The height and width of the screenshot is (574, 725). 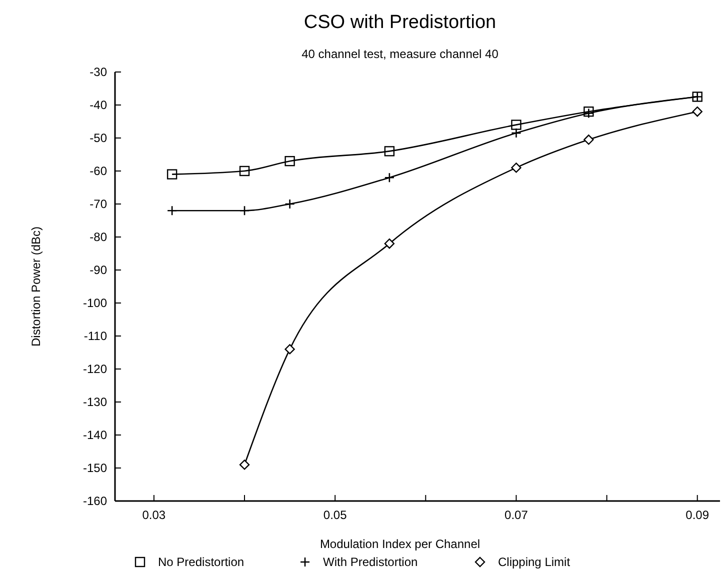 I want to click on legend-label: No Predistortion, so click(x=201, y=562).